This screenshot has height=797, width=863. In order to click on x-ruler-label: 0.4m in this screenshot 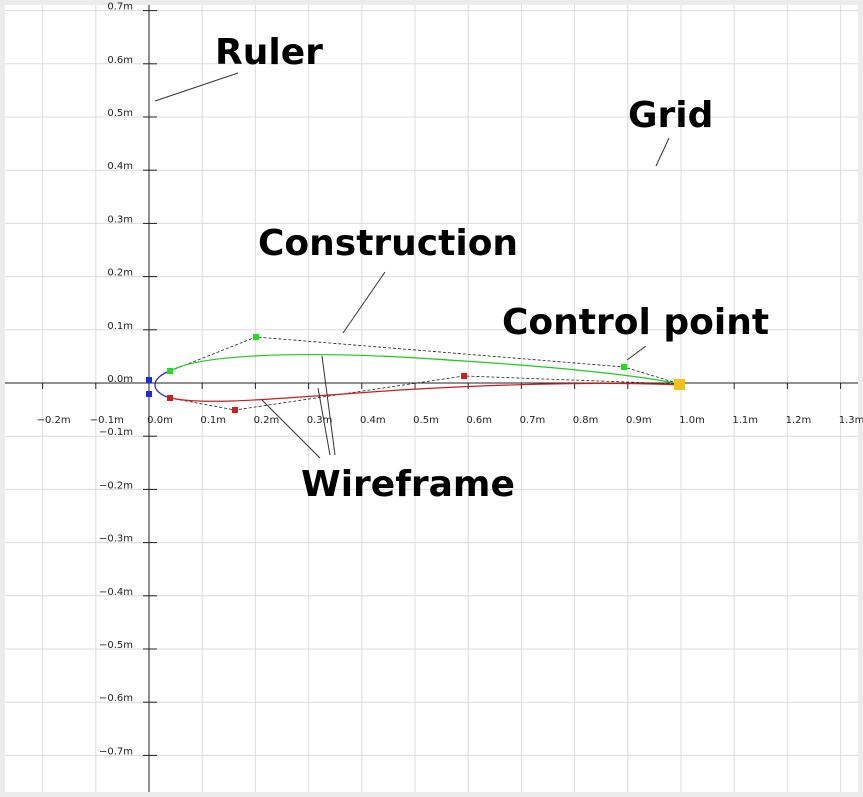, I will do `click(373, 420)`.